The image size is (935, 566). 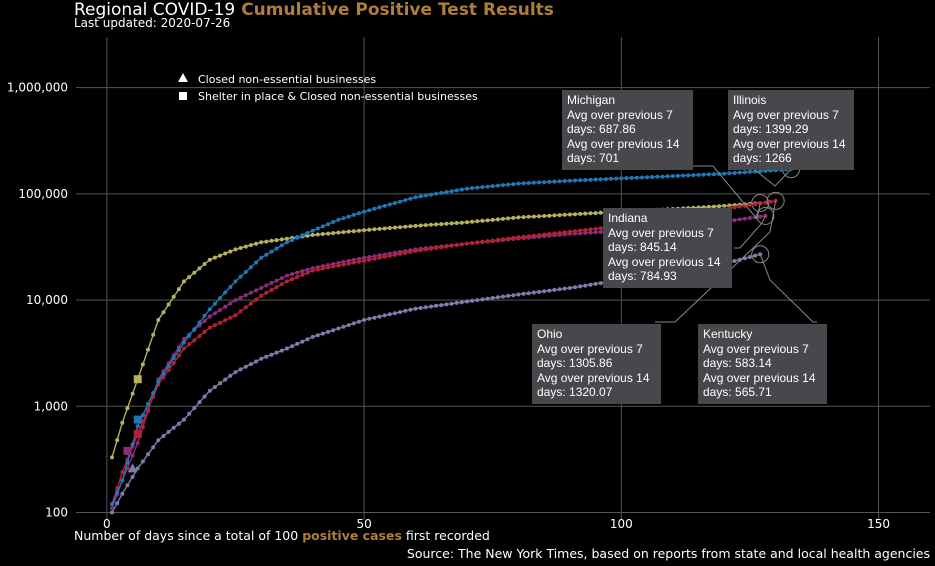 I want to click on x-tick-label: 100, so click(x=621, y=524).